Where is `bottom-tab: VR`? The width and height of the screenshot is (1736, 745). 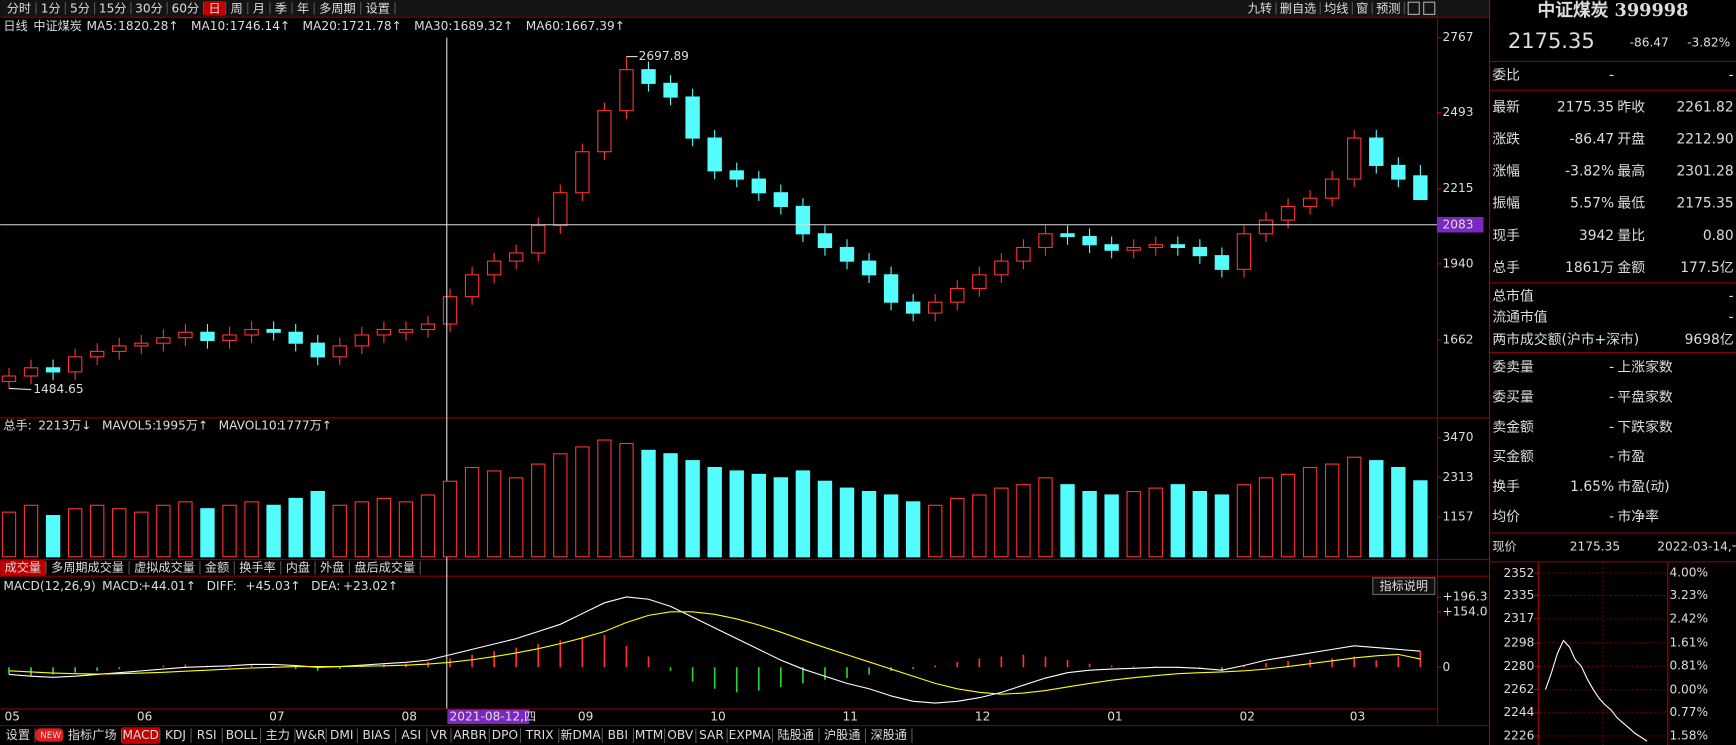
bottom-tab: VR is located at coordinates (439, 735).